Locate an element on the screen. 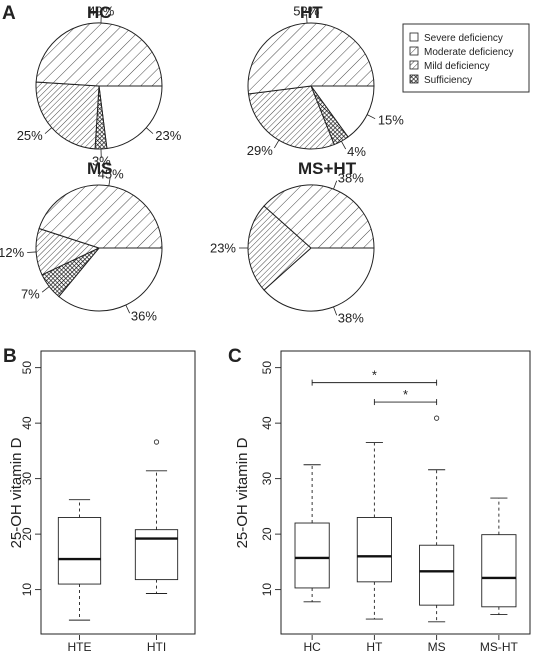  legend-label-severe: Severe deficiency is located at coordinates (463, 38).